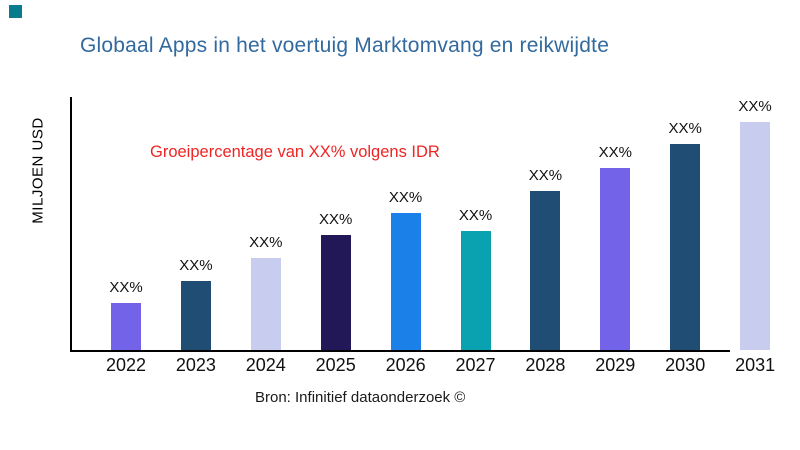 The width and height of the screenshot is (800, 450). Describe the element at coordinates (295, 152) in the screenshot. I see `growth-annotation: Groeipercentage van XX% volgens IDR` at that location.